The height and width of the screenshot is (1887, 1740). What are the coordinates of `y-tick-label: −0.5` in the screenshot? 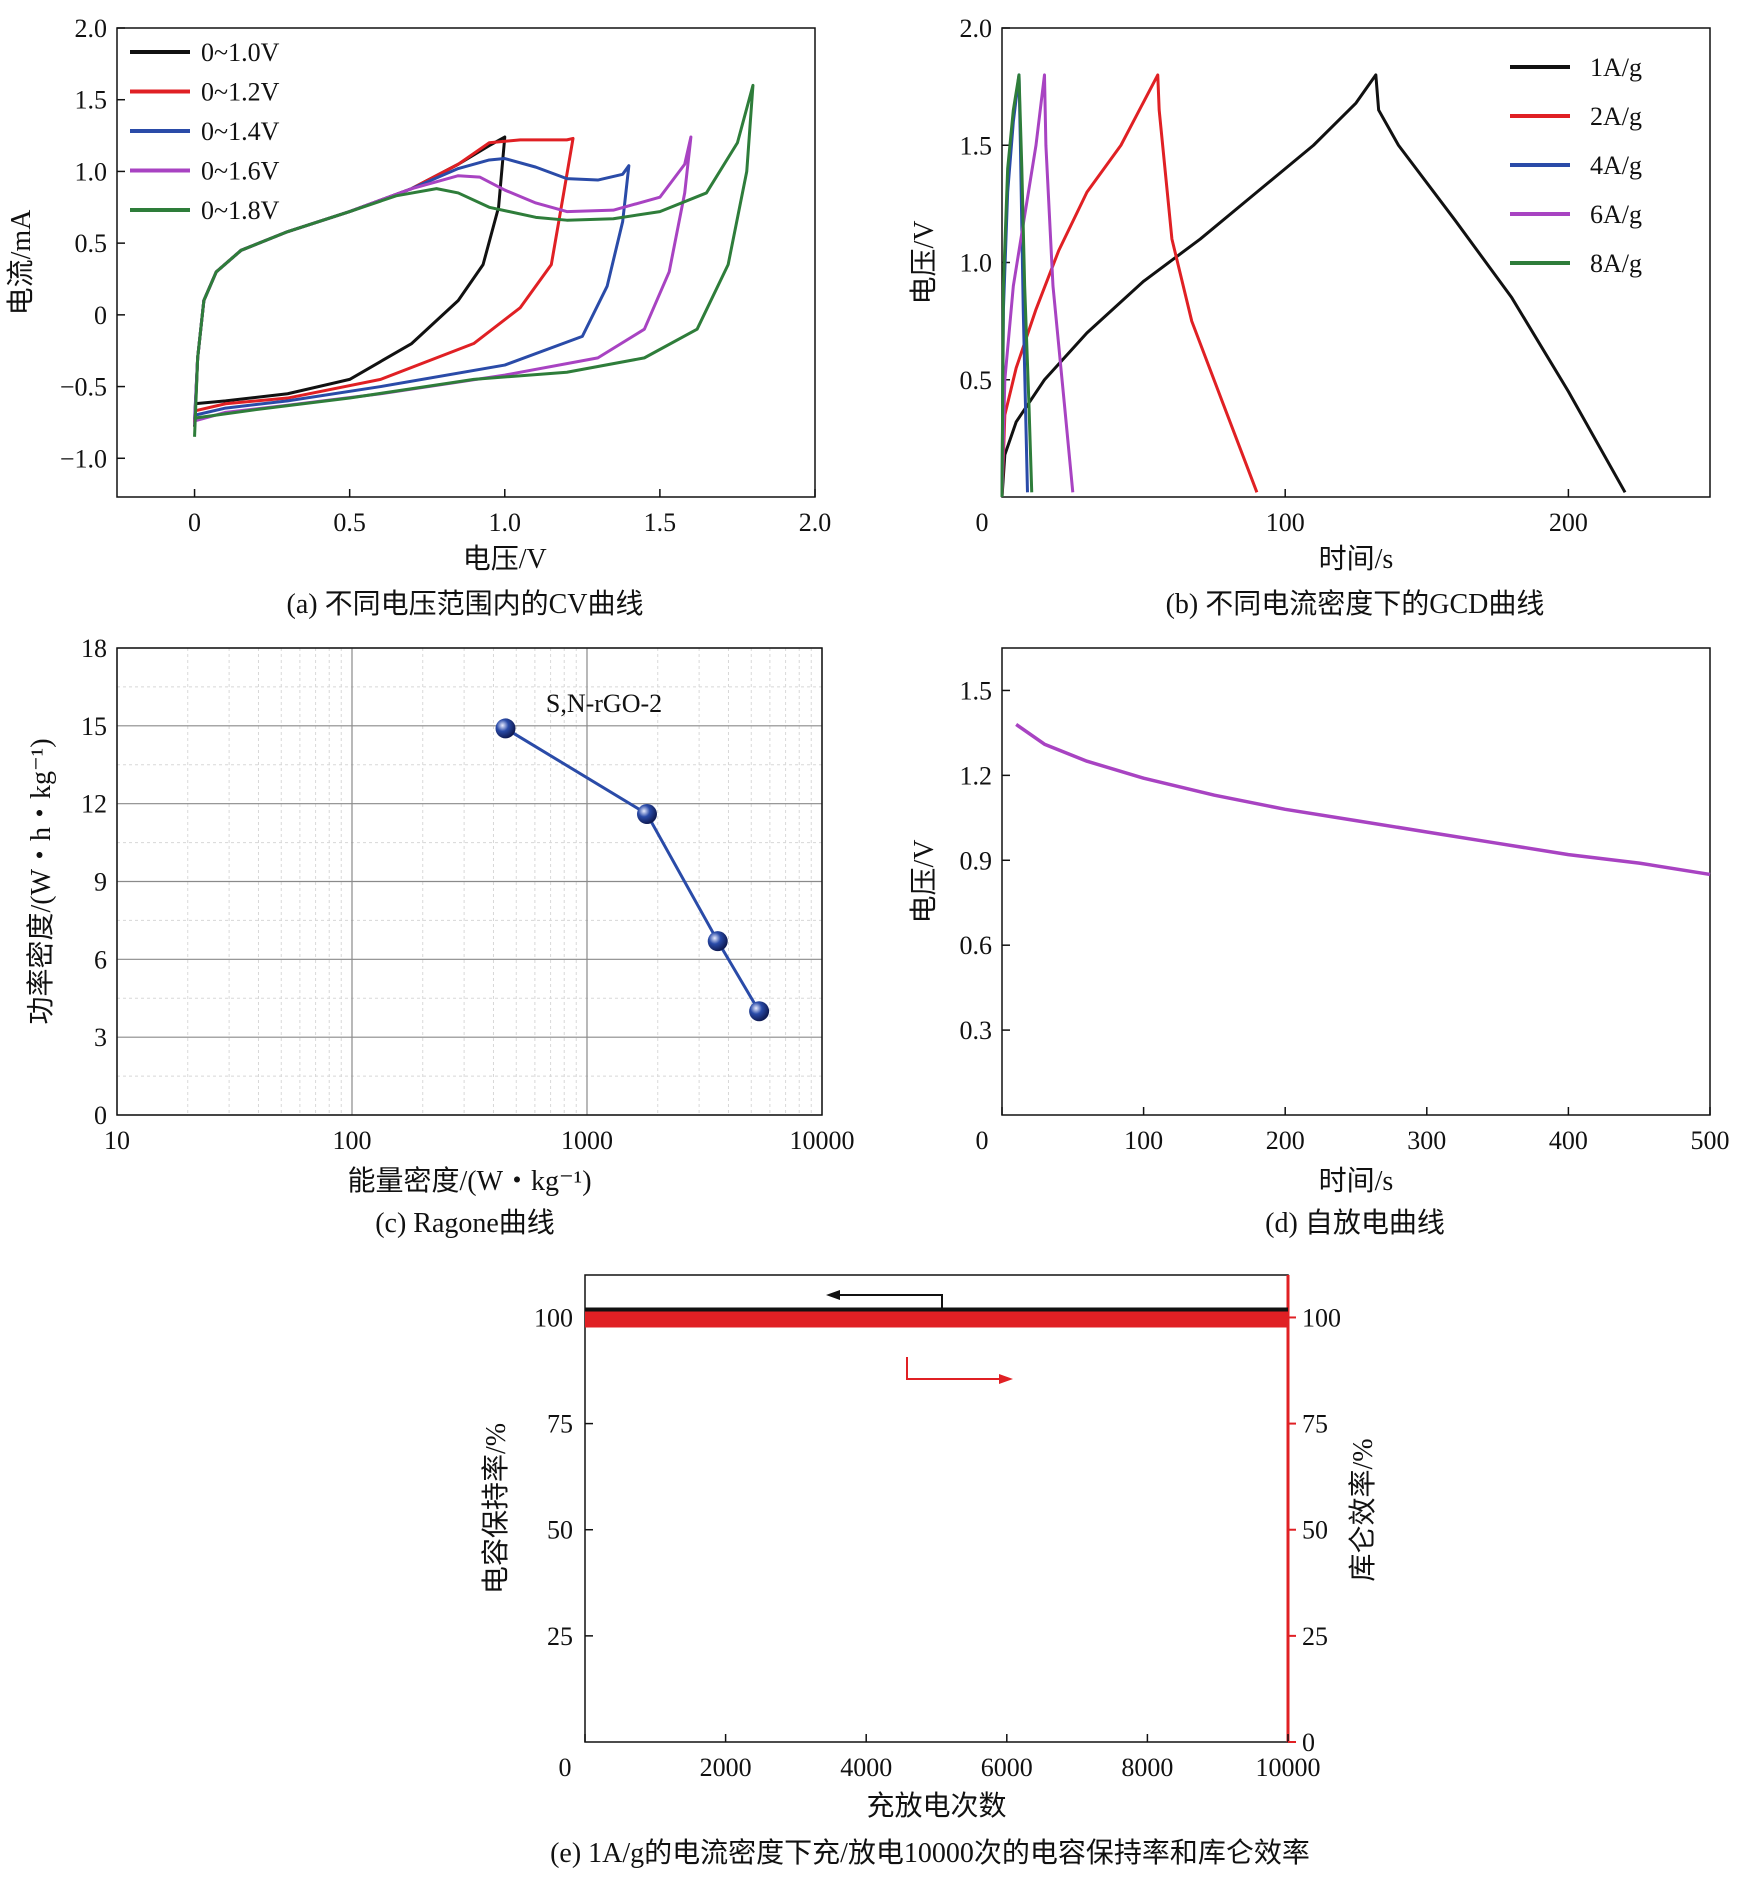 It's located at (83, 387).